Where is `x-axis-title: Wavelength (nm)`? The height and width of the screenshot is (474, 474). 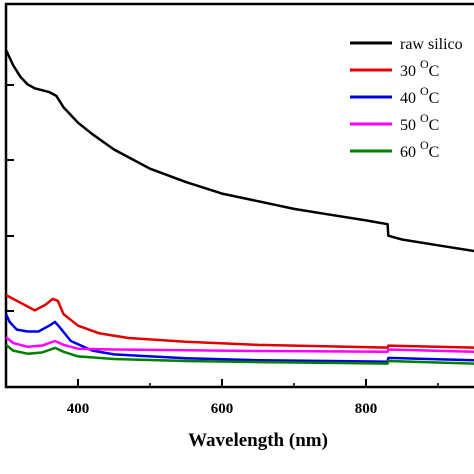 x-axis-title: Wavelength (nm) is located at coordinates (258, 440).